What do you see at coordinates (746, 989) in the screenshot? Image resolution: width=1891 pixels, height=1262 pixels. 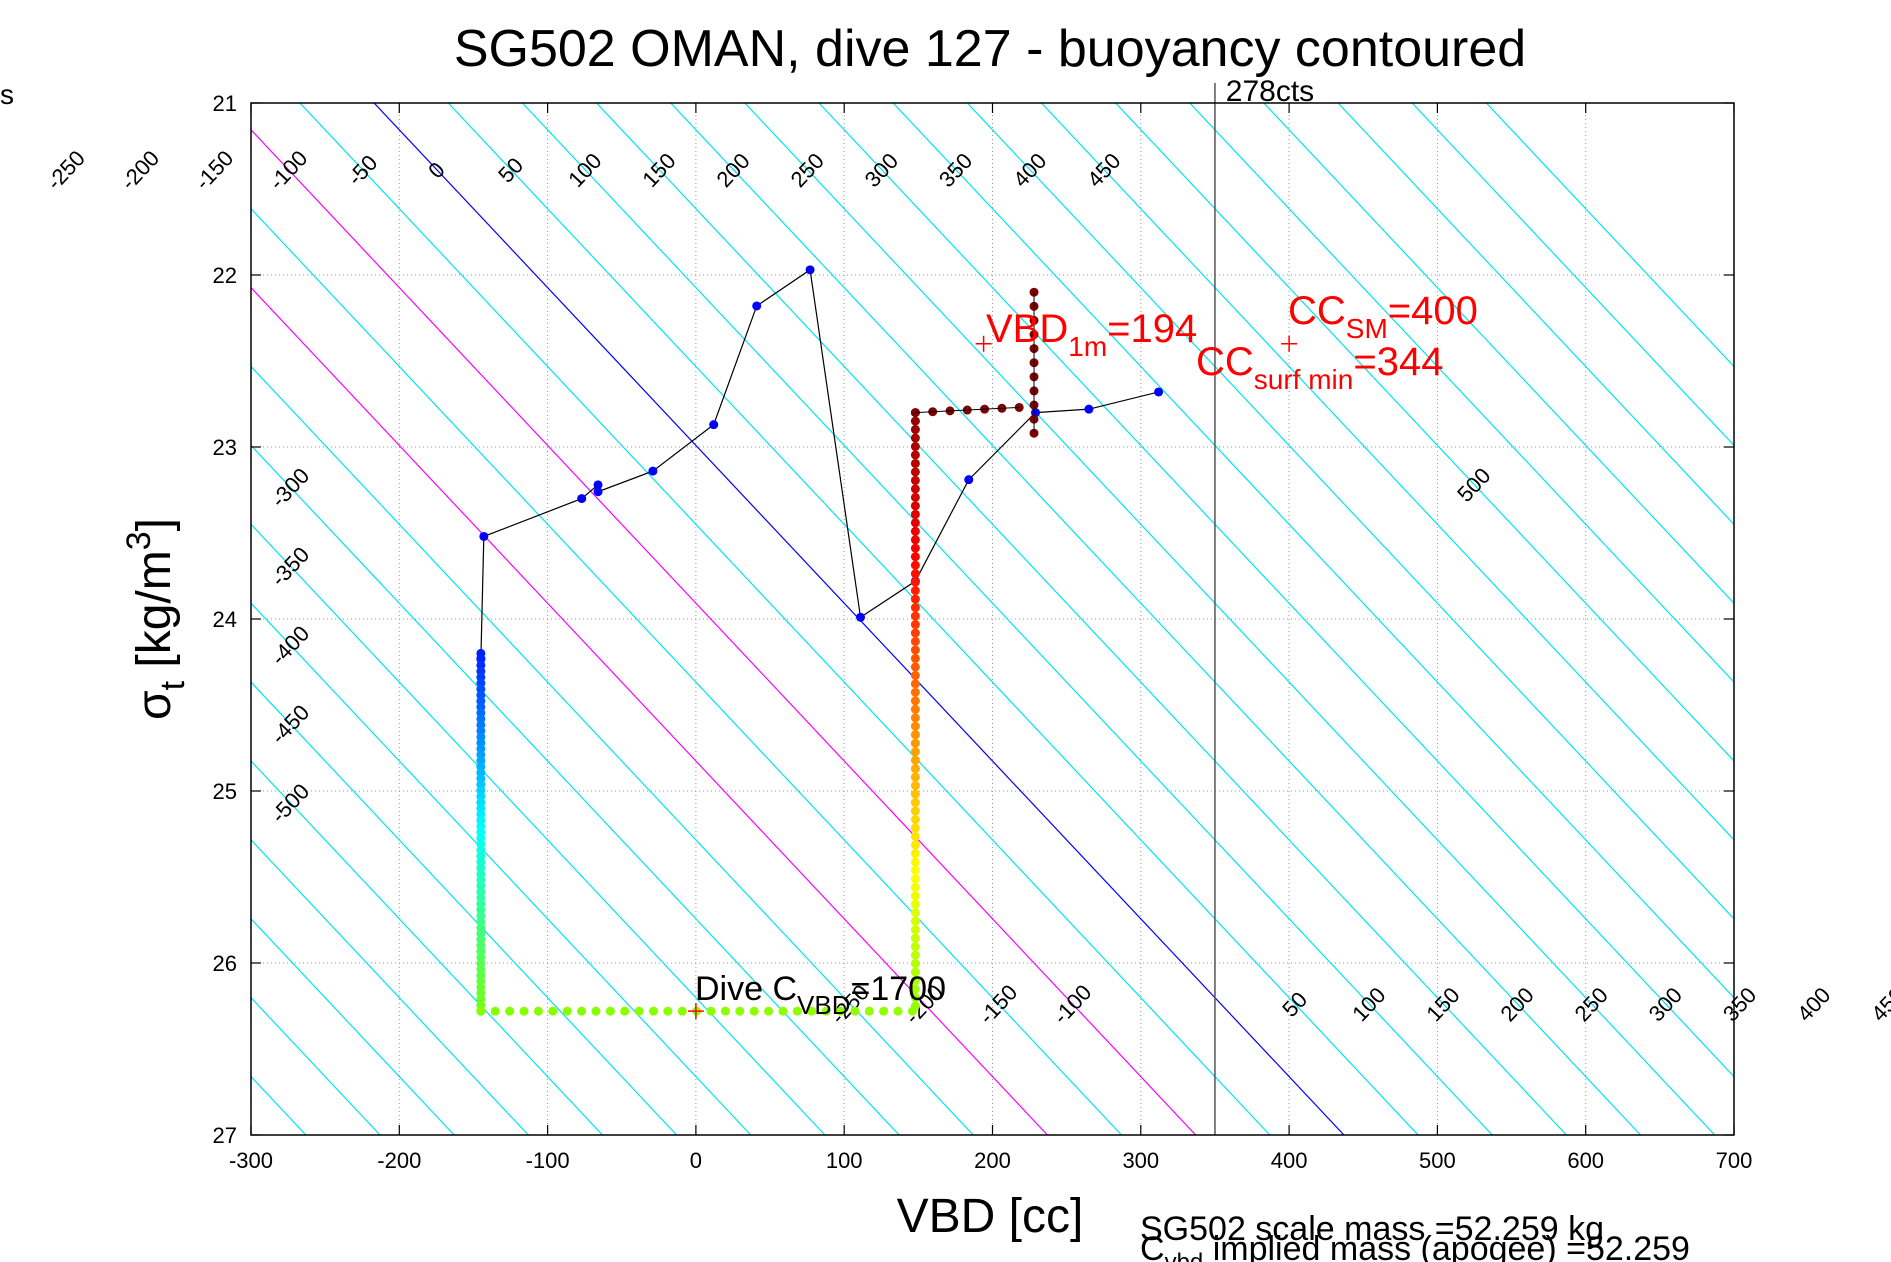 I see `annotation-dive-main: Dive C` at bounding box center [746, 989].